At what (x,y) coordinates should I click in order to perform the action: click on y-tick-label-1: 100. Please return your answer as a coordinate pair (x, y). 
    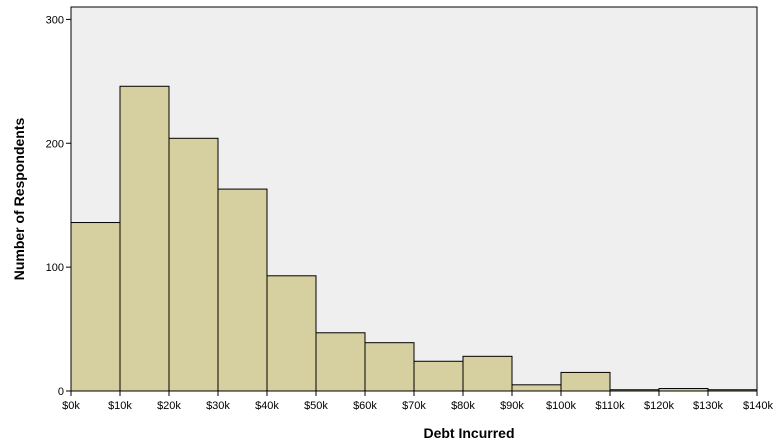
    Looking at the image, I should click on (55, 268).